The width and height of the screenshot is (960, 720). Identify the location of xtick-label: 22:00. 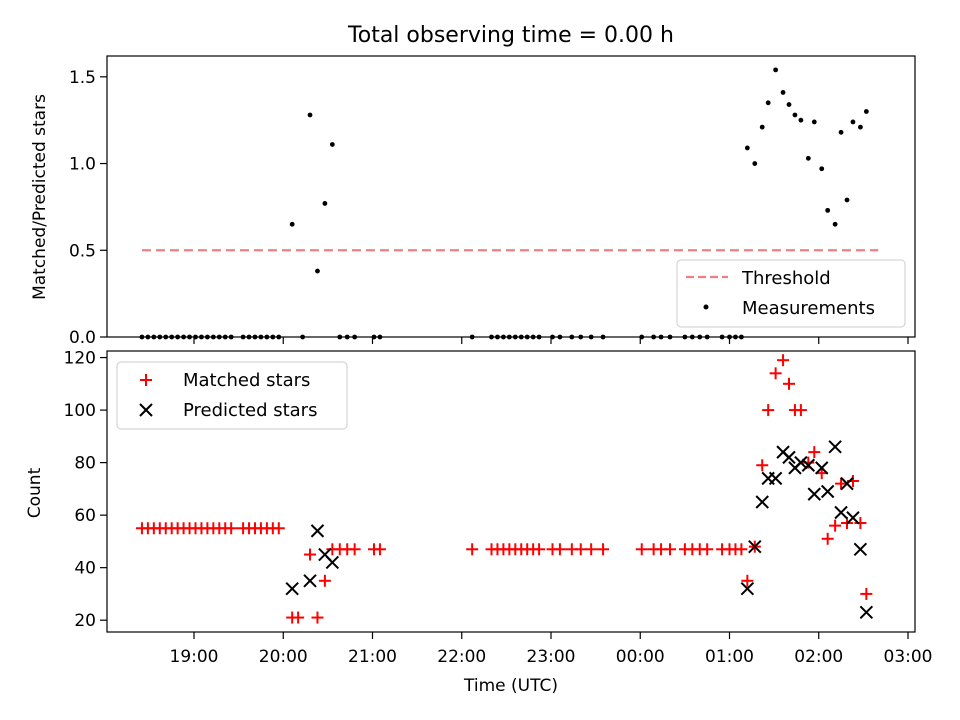
(461, 657).